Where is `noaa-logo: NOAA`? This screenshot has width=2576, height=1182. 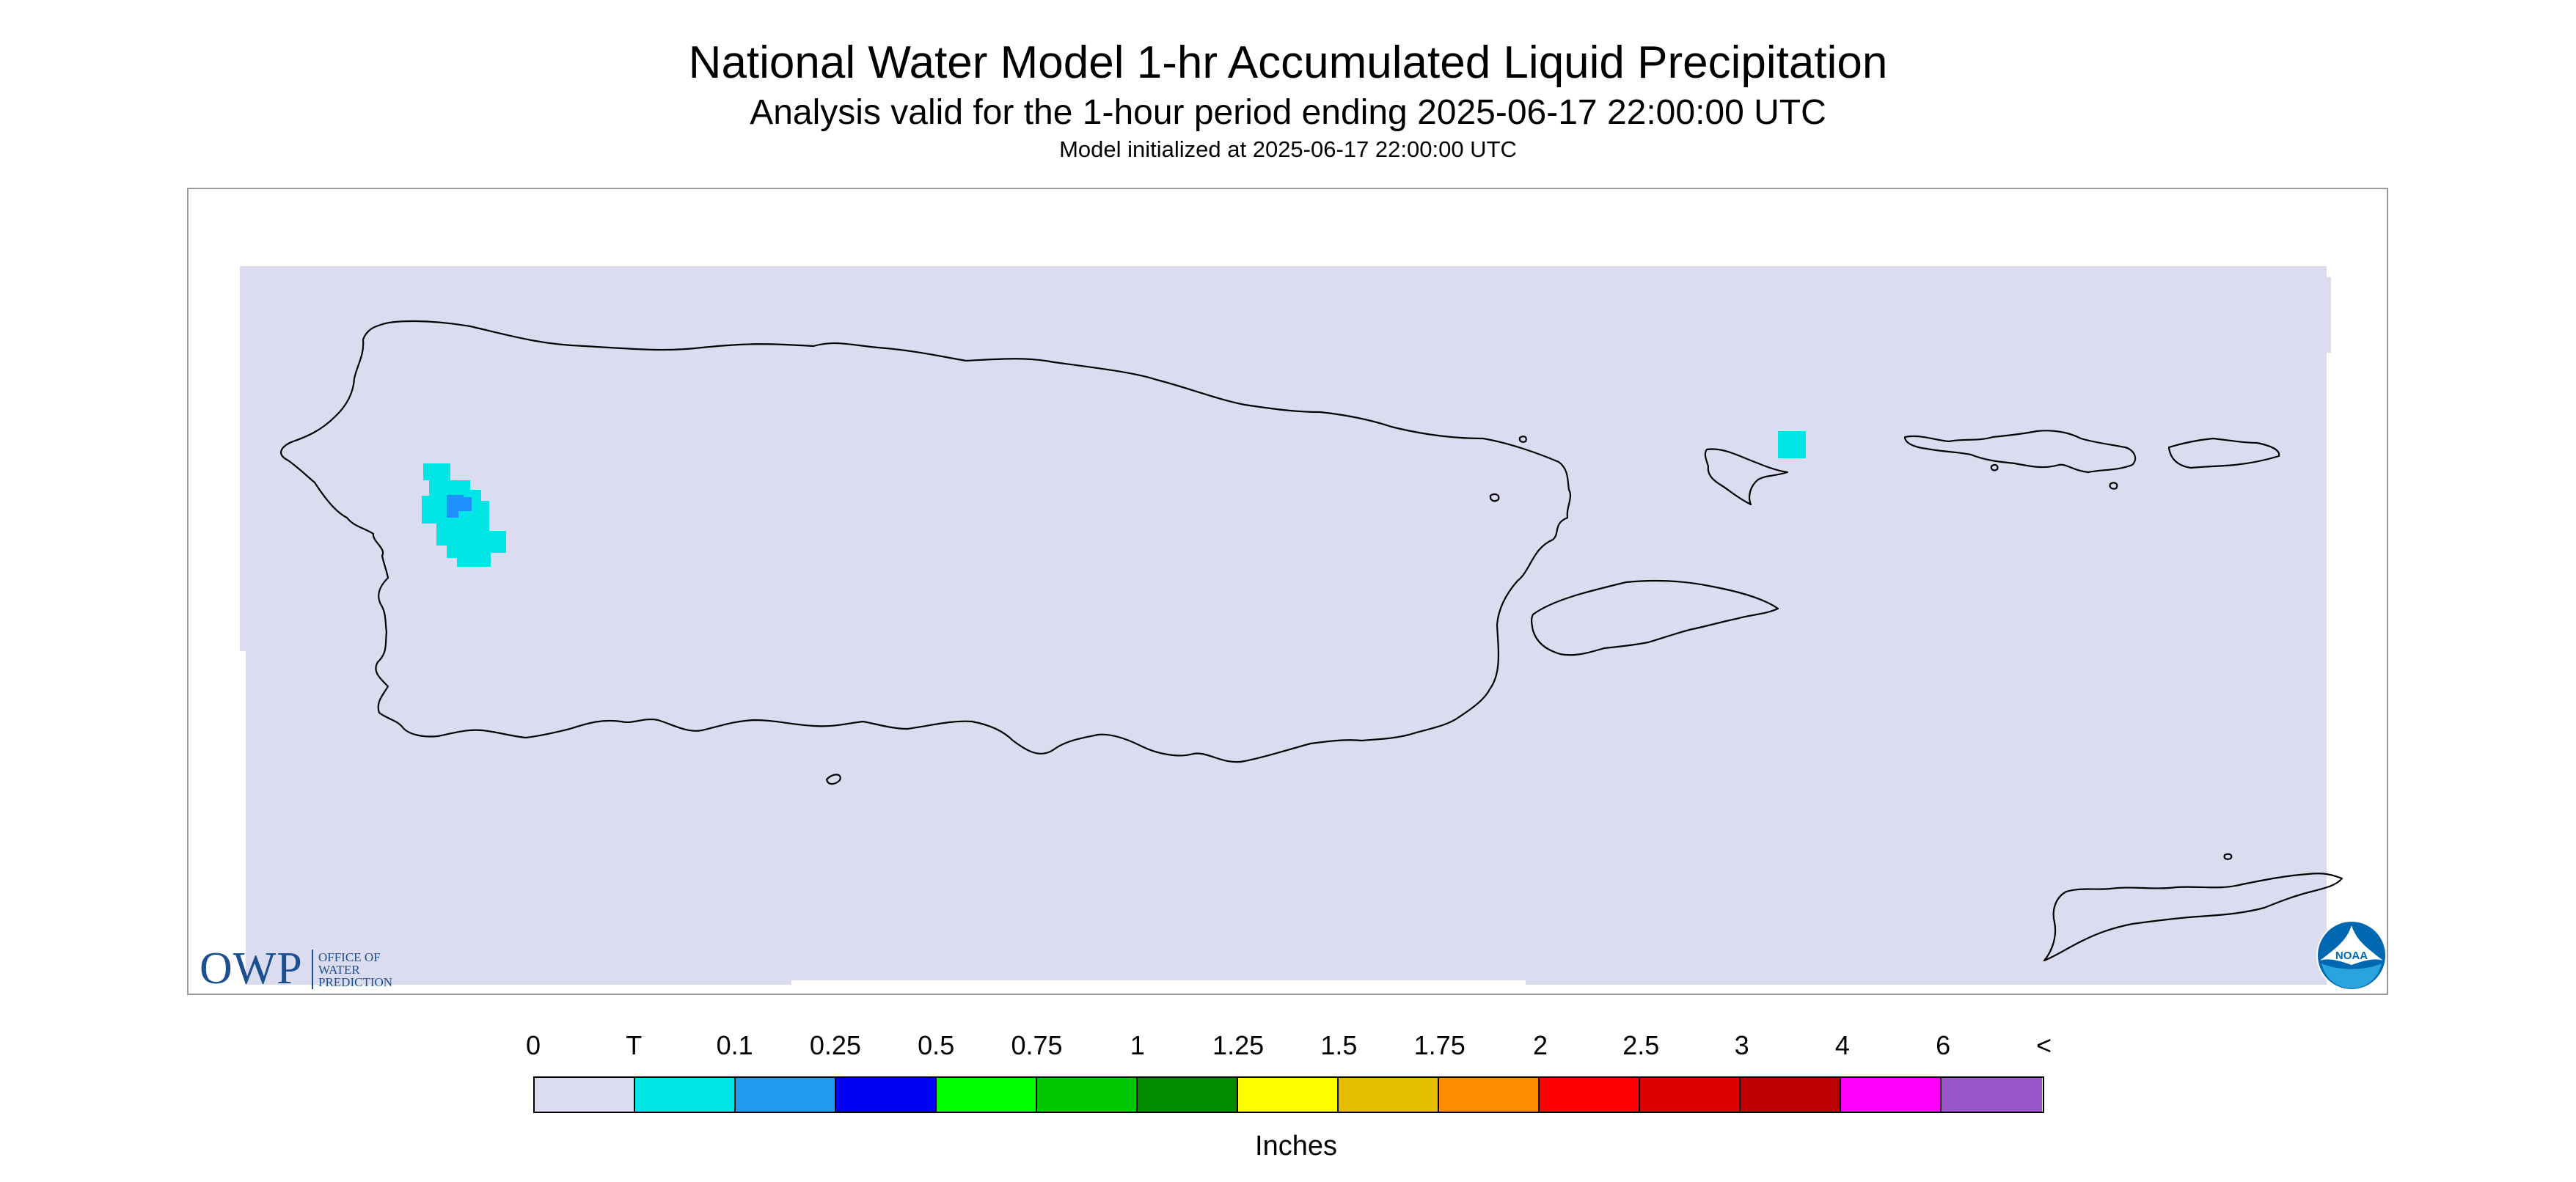
noaa-logo: NOAA is located at coordinates (2351, 955).